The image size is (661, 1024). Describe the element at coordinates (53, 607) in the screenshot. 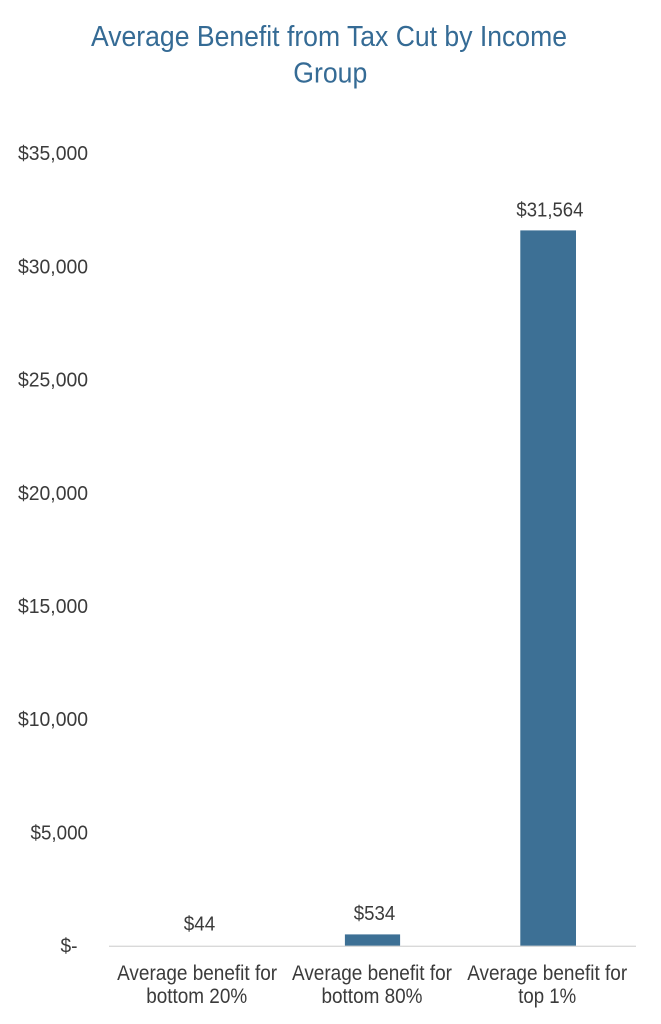

I see `svg-text: $15,000` at that location.